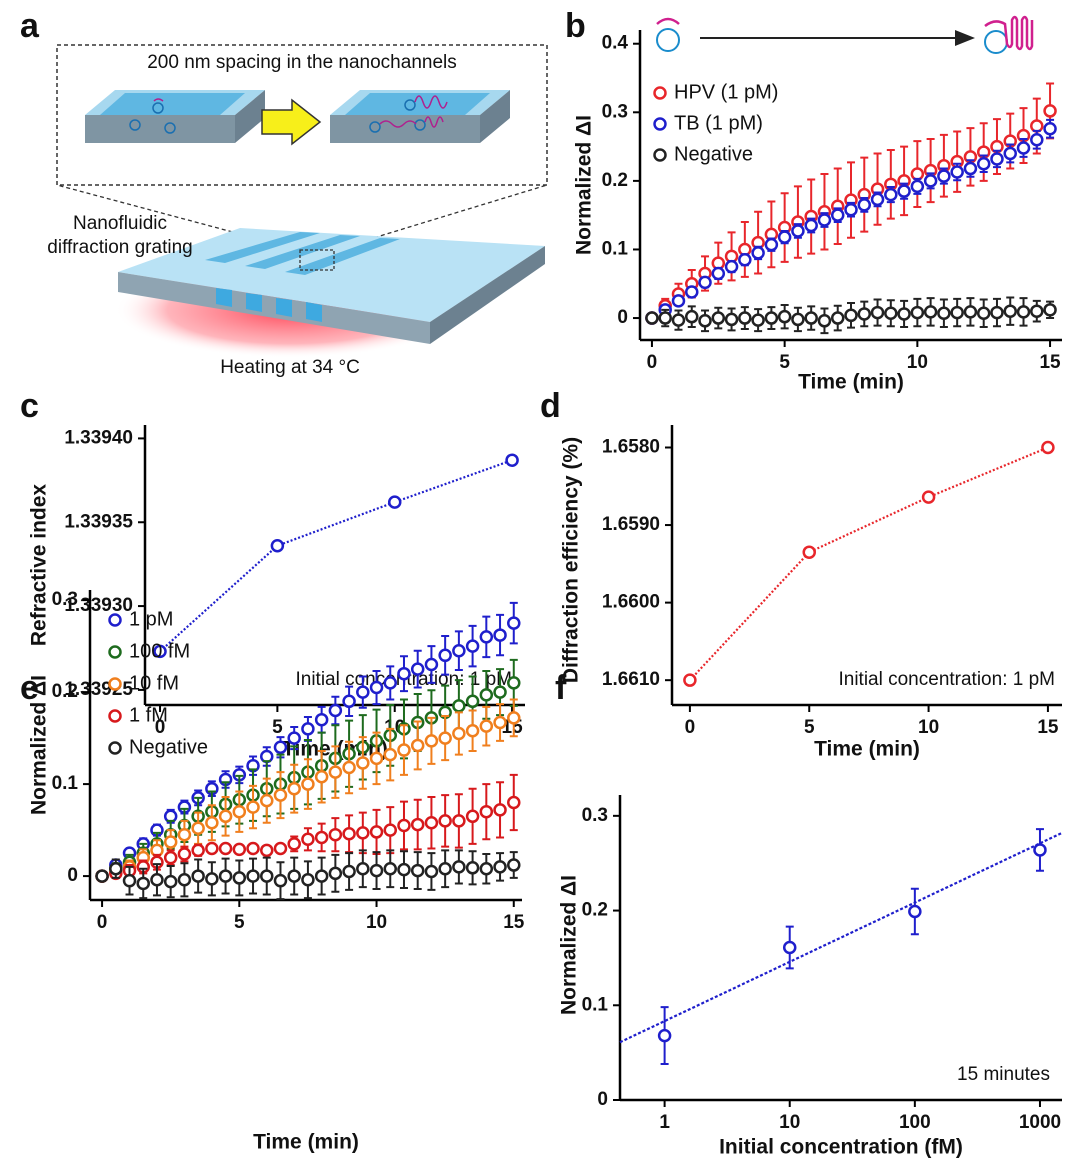 The width and height of the screenshot is (1083, 1164). I want to click on y-tick-label: 1.6610, so click(631, 679).